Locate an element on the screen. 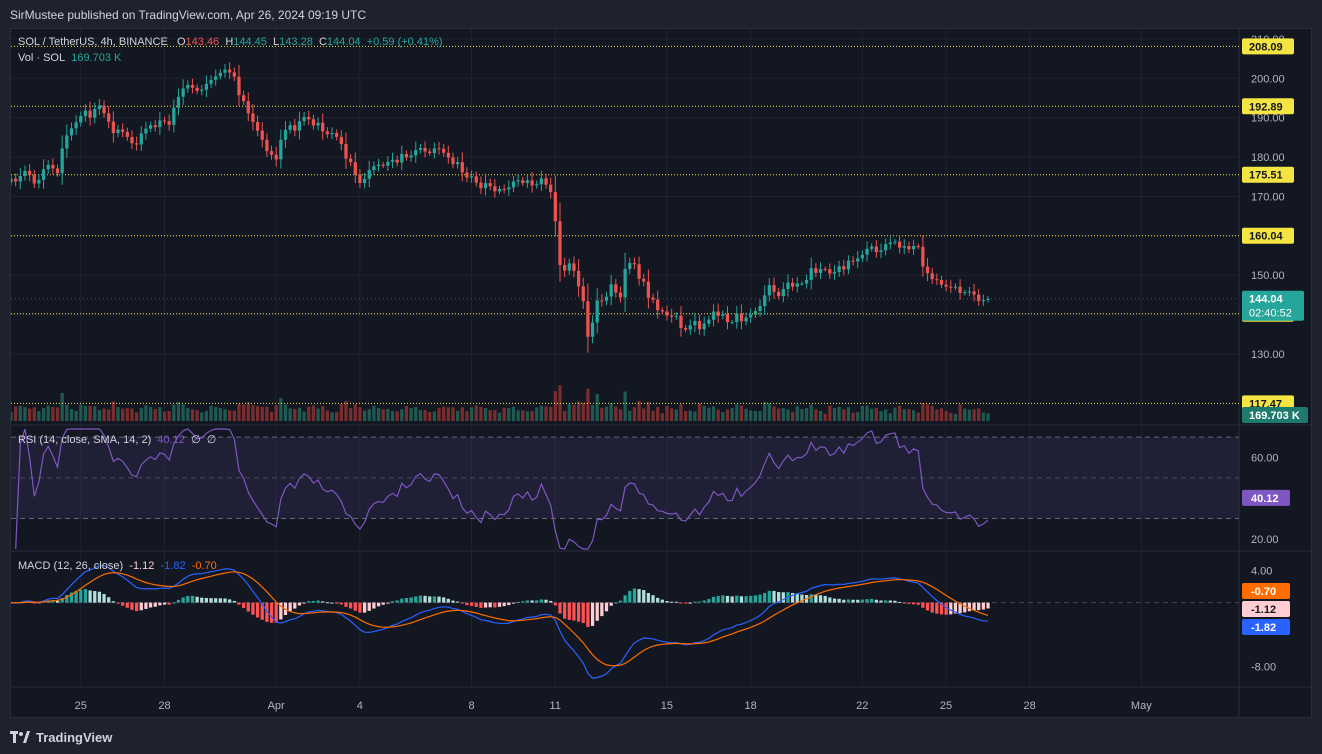 This screenshot has height=754, width=1322. footer: TradingView is located at coordinates (61, 737).